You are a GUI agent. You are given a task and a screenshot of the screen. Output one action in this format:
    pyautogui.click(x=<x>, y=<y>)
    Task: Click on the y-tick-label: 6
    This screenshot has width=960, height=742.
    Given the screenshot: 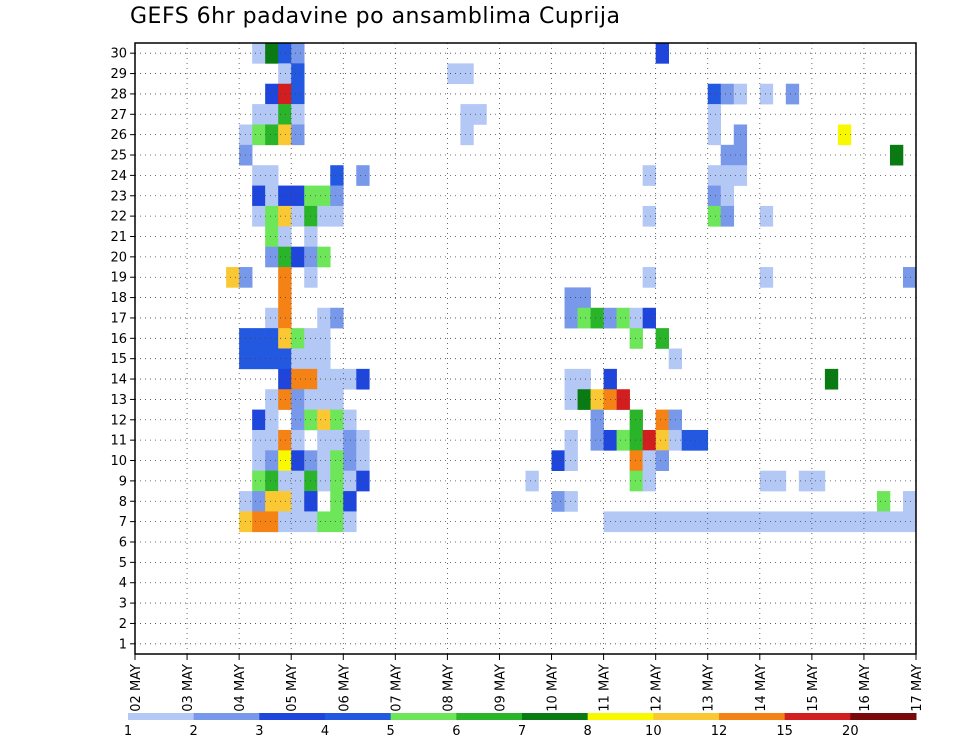 What is the action you would take?
    pyautogui.click(x=123, y=542)
    